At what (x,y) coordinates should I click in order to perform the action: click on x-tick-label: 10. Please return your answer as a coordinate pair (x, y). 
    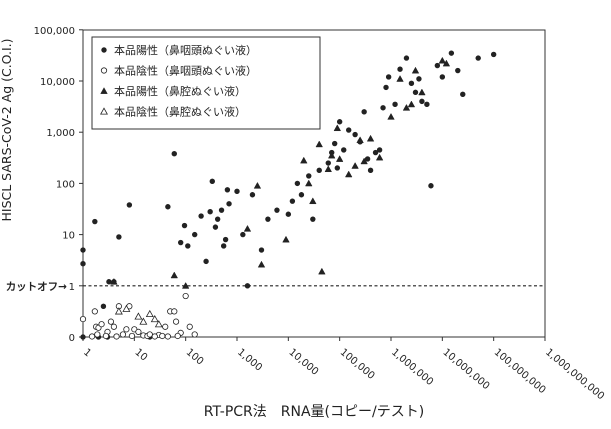
    Looking at the image, I should click on (140, 355).